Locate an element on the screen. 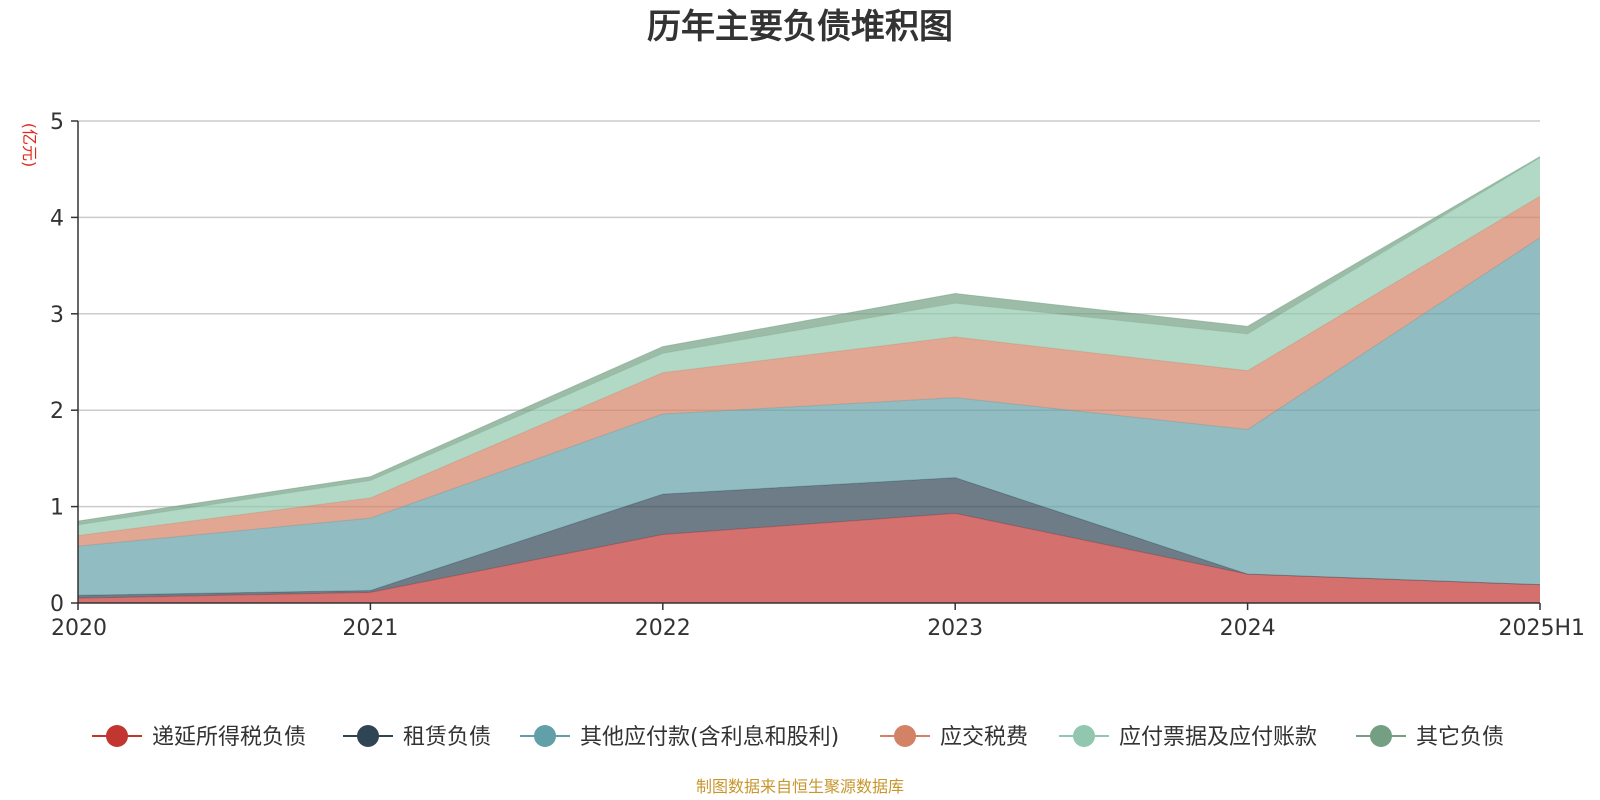 Image resolution: width=1600 pixels, height=800 pixels. legend-item-5: 应付票据及应付账款 is located at coordinates (1188, 737).